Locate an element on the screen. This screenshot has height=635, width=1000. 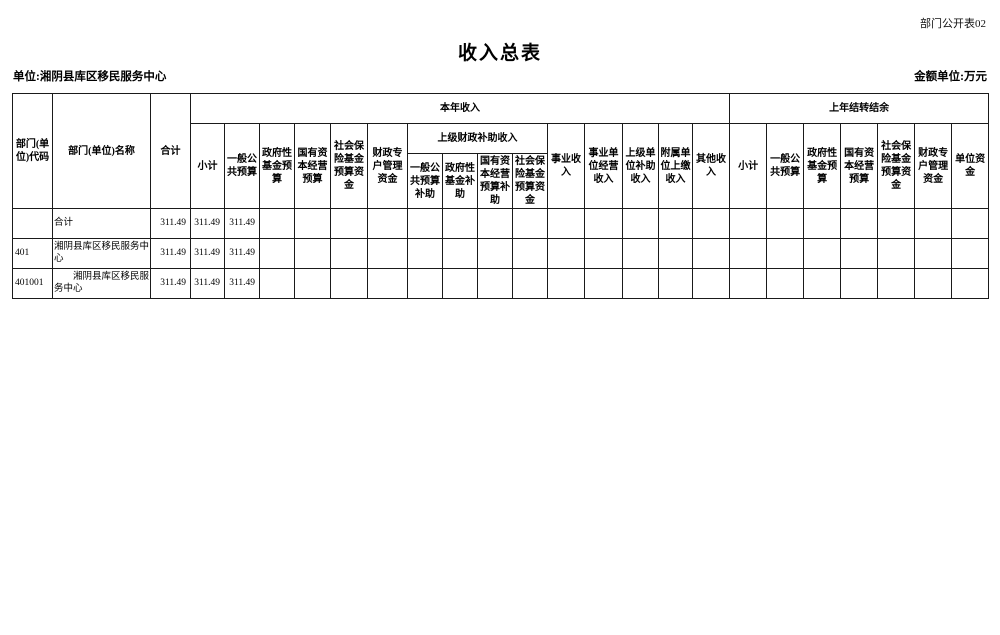
col-header-subsidy-general-public: 一般公共预算补助 is located at coordinates (425, 181).